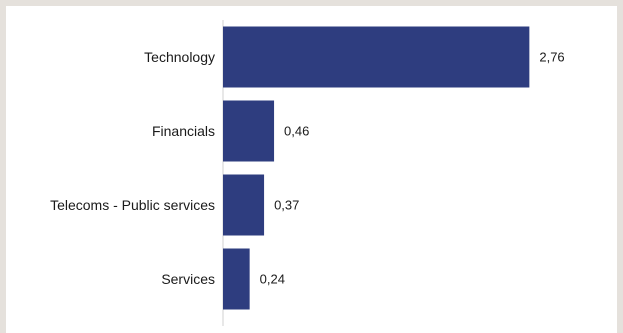  What do you see at coordinates (286, 205) in the screenshot?
I see `value-label-2: 0,37` at bounding box center [286, 205].